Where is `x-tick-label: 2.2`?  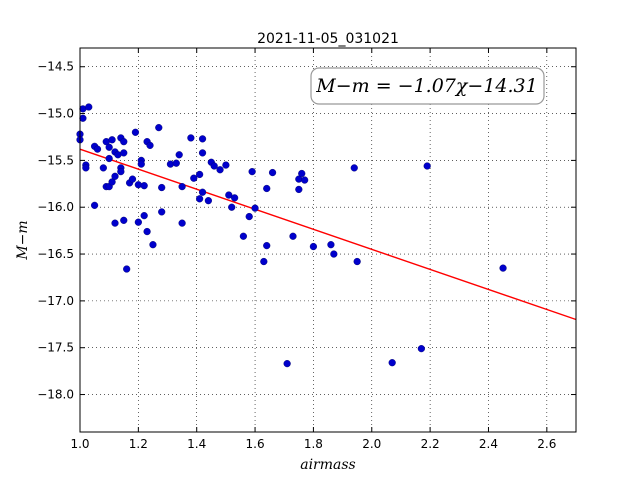
x-tick-label: 2.2 is located at coordinates (430, 444).